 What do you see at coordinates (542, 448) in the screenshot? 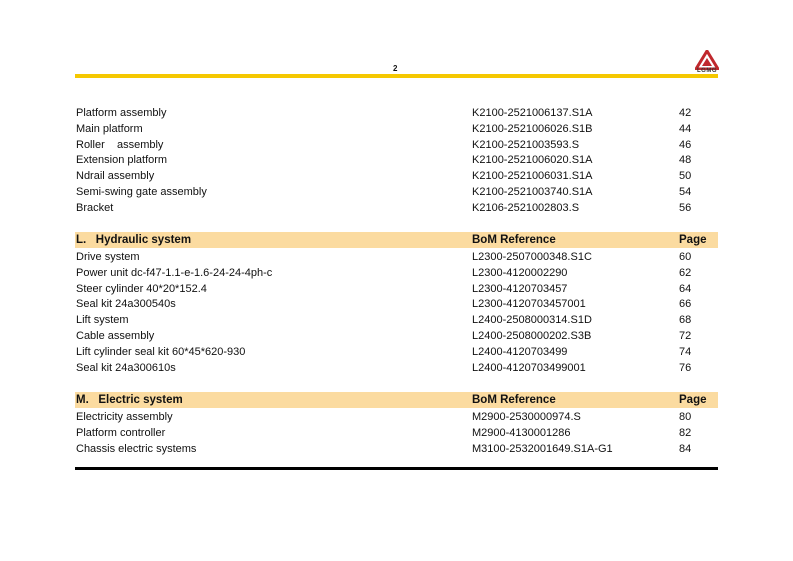
I see `bom-reference: M3100-2532001649.S1A-G1` at bounding box center [542, 448].